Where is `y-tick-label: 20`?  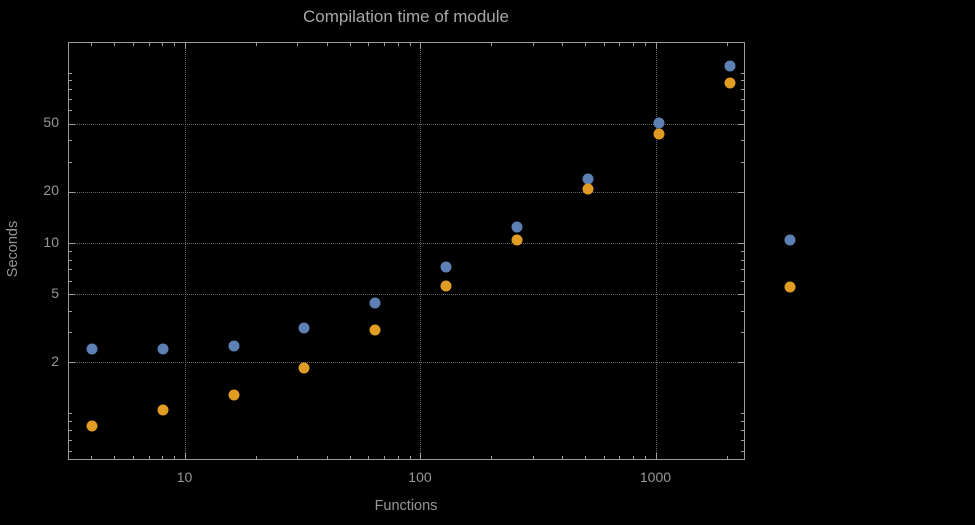 y-tick-label: 20 is located at coordinates (51, 190).